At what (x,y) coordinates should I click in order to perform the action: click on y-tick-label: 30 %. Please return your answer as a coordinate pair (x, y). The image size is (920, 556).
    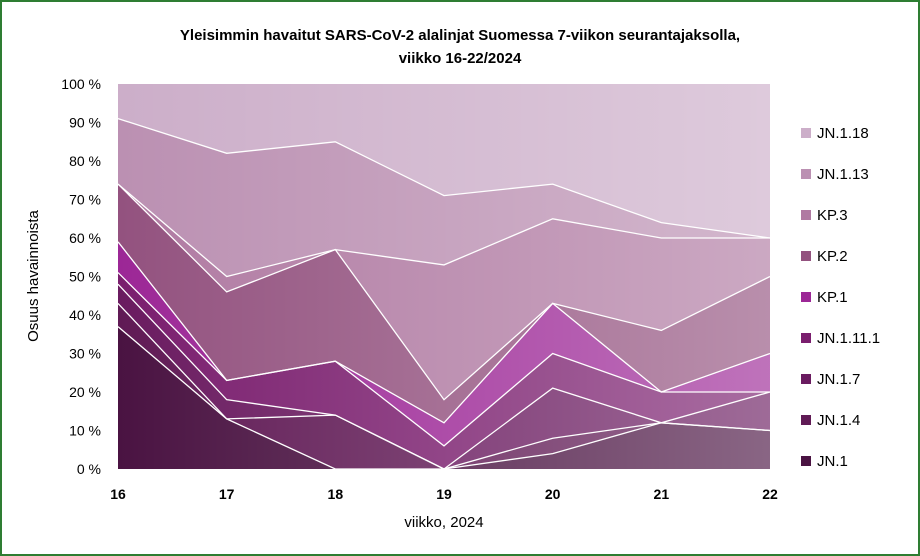
    Looking at the image, I should click on (85, 354).